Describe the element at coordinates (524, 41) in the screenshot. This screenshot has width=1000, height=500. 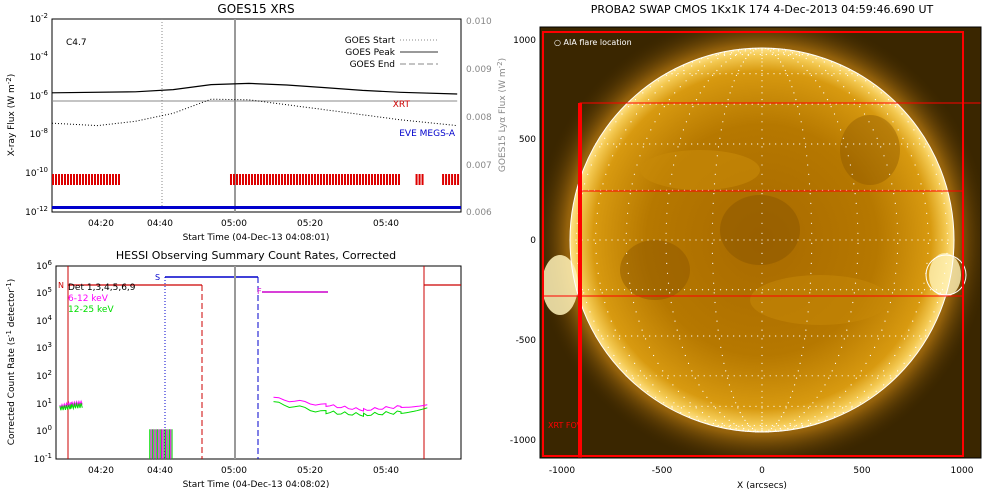
I see `swap-ytick: 1000` at that location.